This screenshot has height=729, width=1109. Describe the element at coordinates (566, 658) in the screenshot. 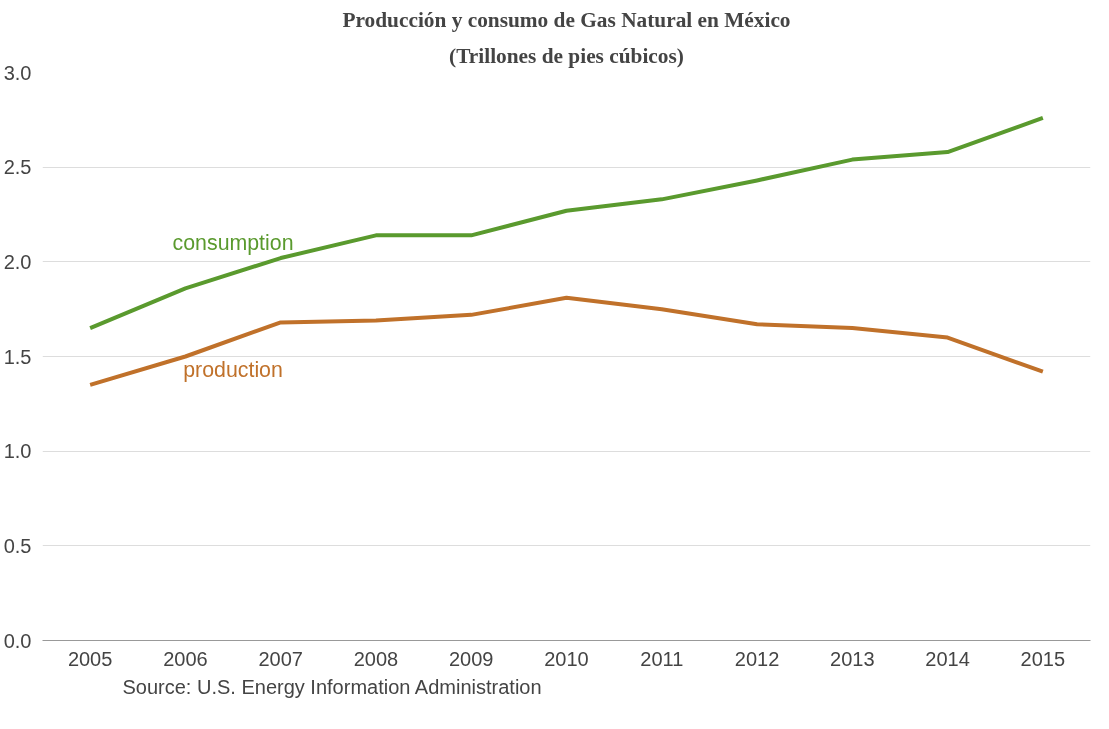

I see `x-tick-label: 2010` at that location.